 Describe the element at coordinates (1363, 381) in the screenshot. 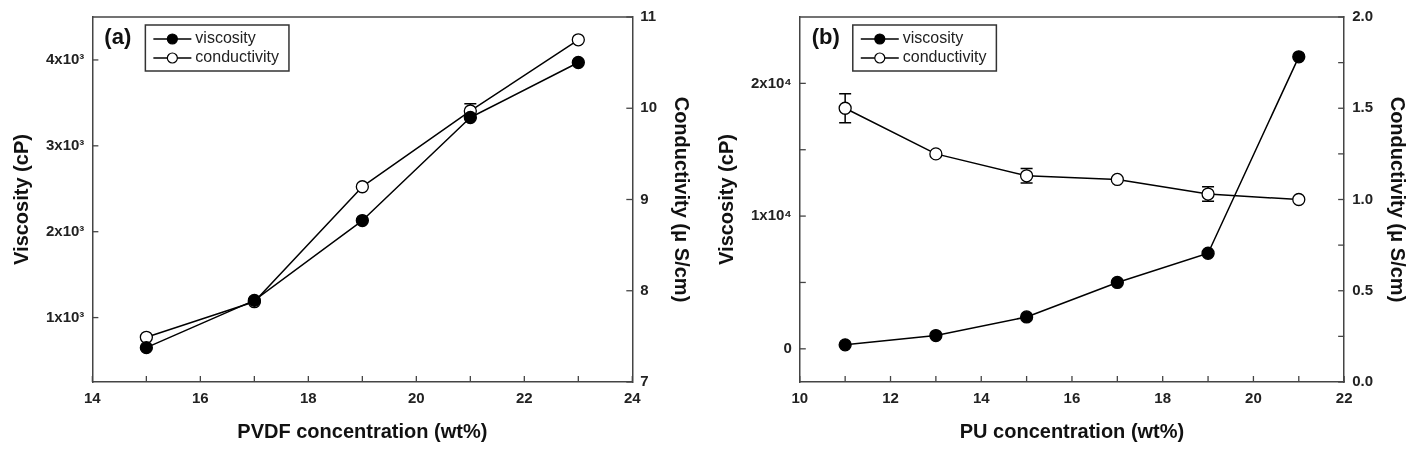

I see `y2-tick-label: 0.0` at that location.